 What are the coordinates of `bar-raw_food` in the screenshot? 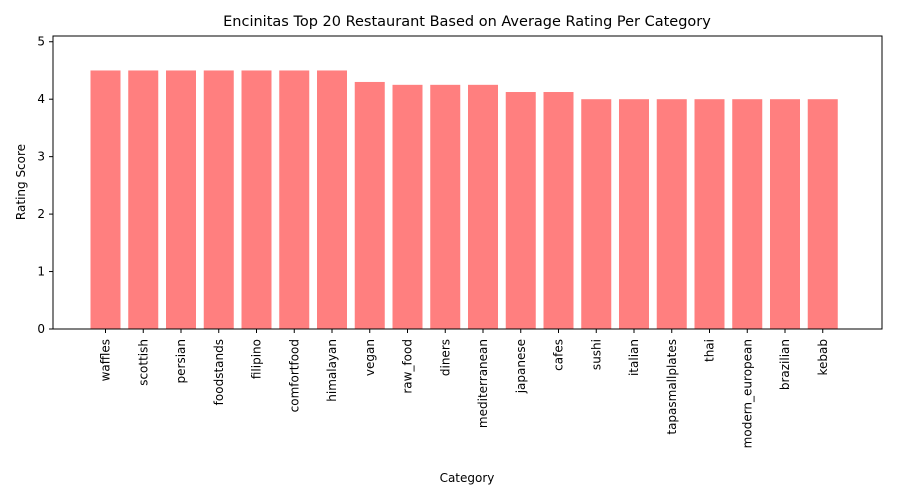 It's located at (407, 206).